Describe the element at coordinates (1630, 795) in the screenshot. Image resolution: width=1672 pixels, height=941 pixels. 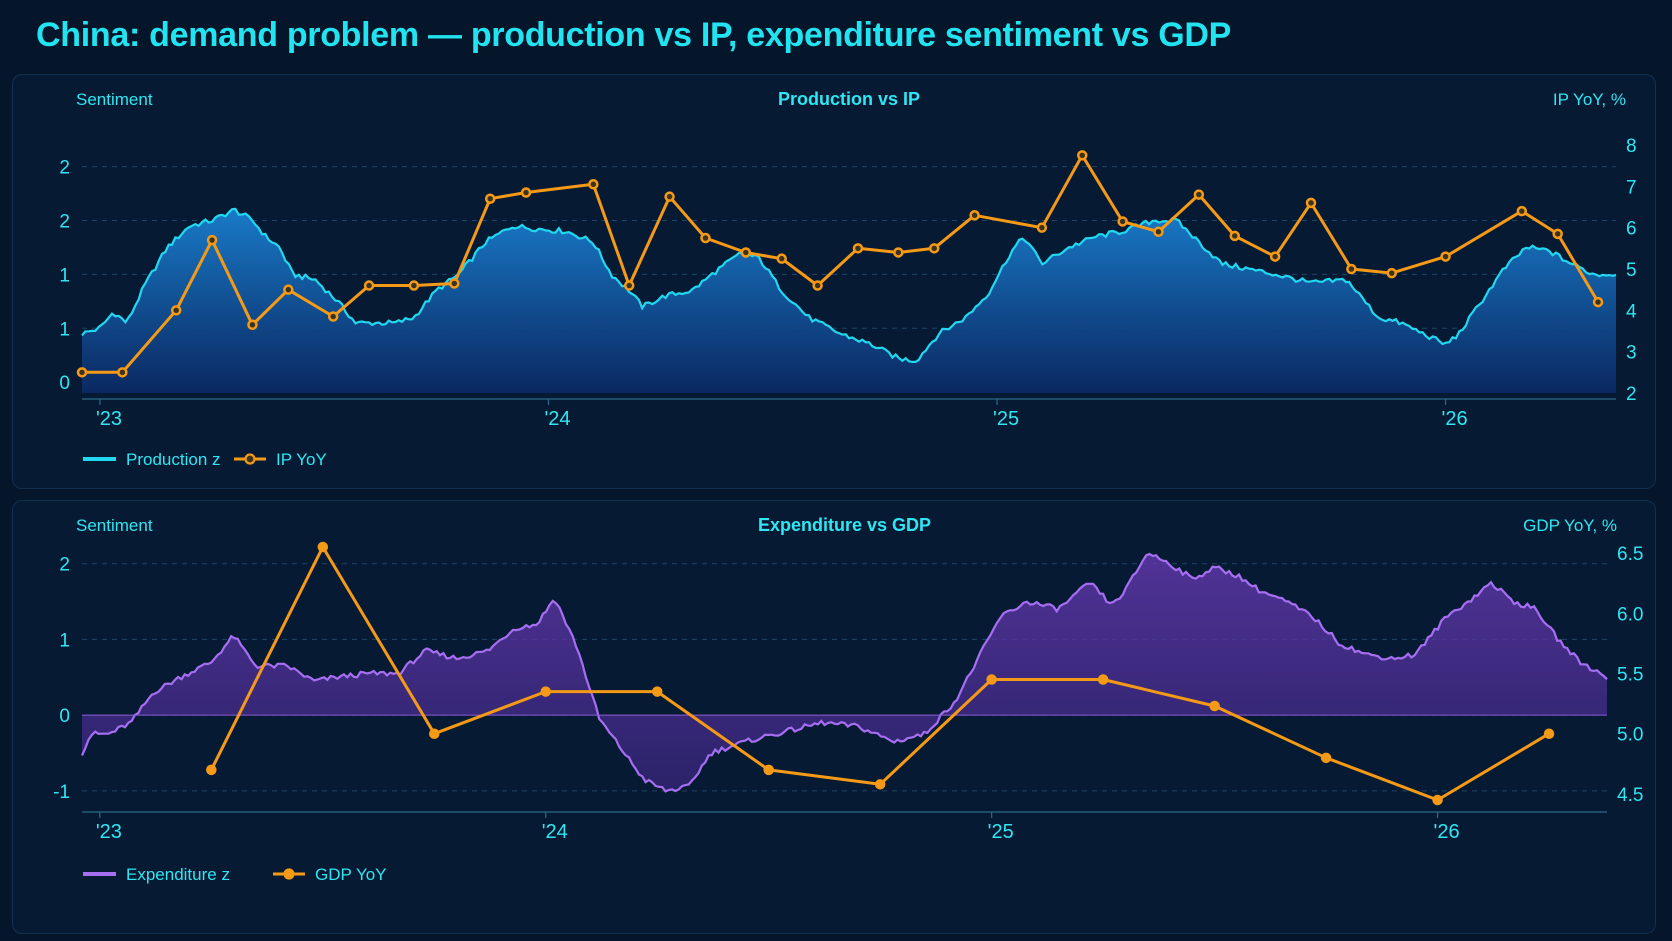
I see `right-tick-label: 4.5` at that location.